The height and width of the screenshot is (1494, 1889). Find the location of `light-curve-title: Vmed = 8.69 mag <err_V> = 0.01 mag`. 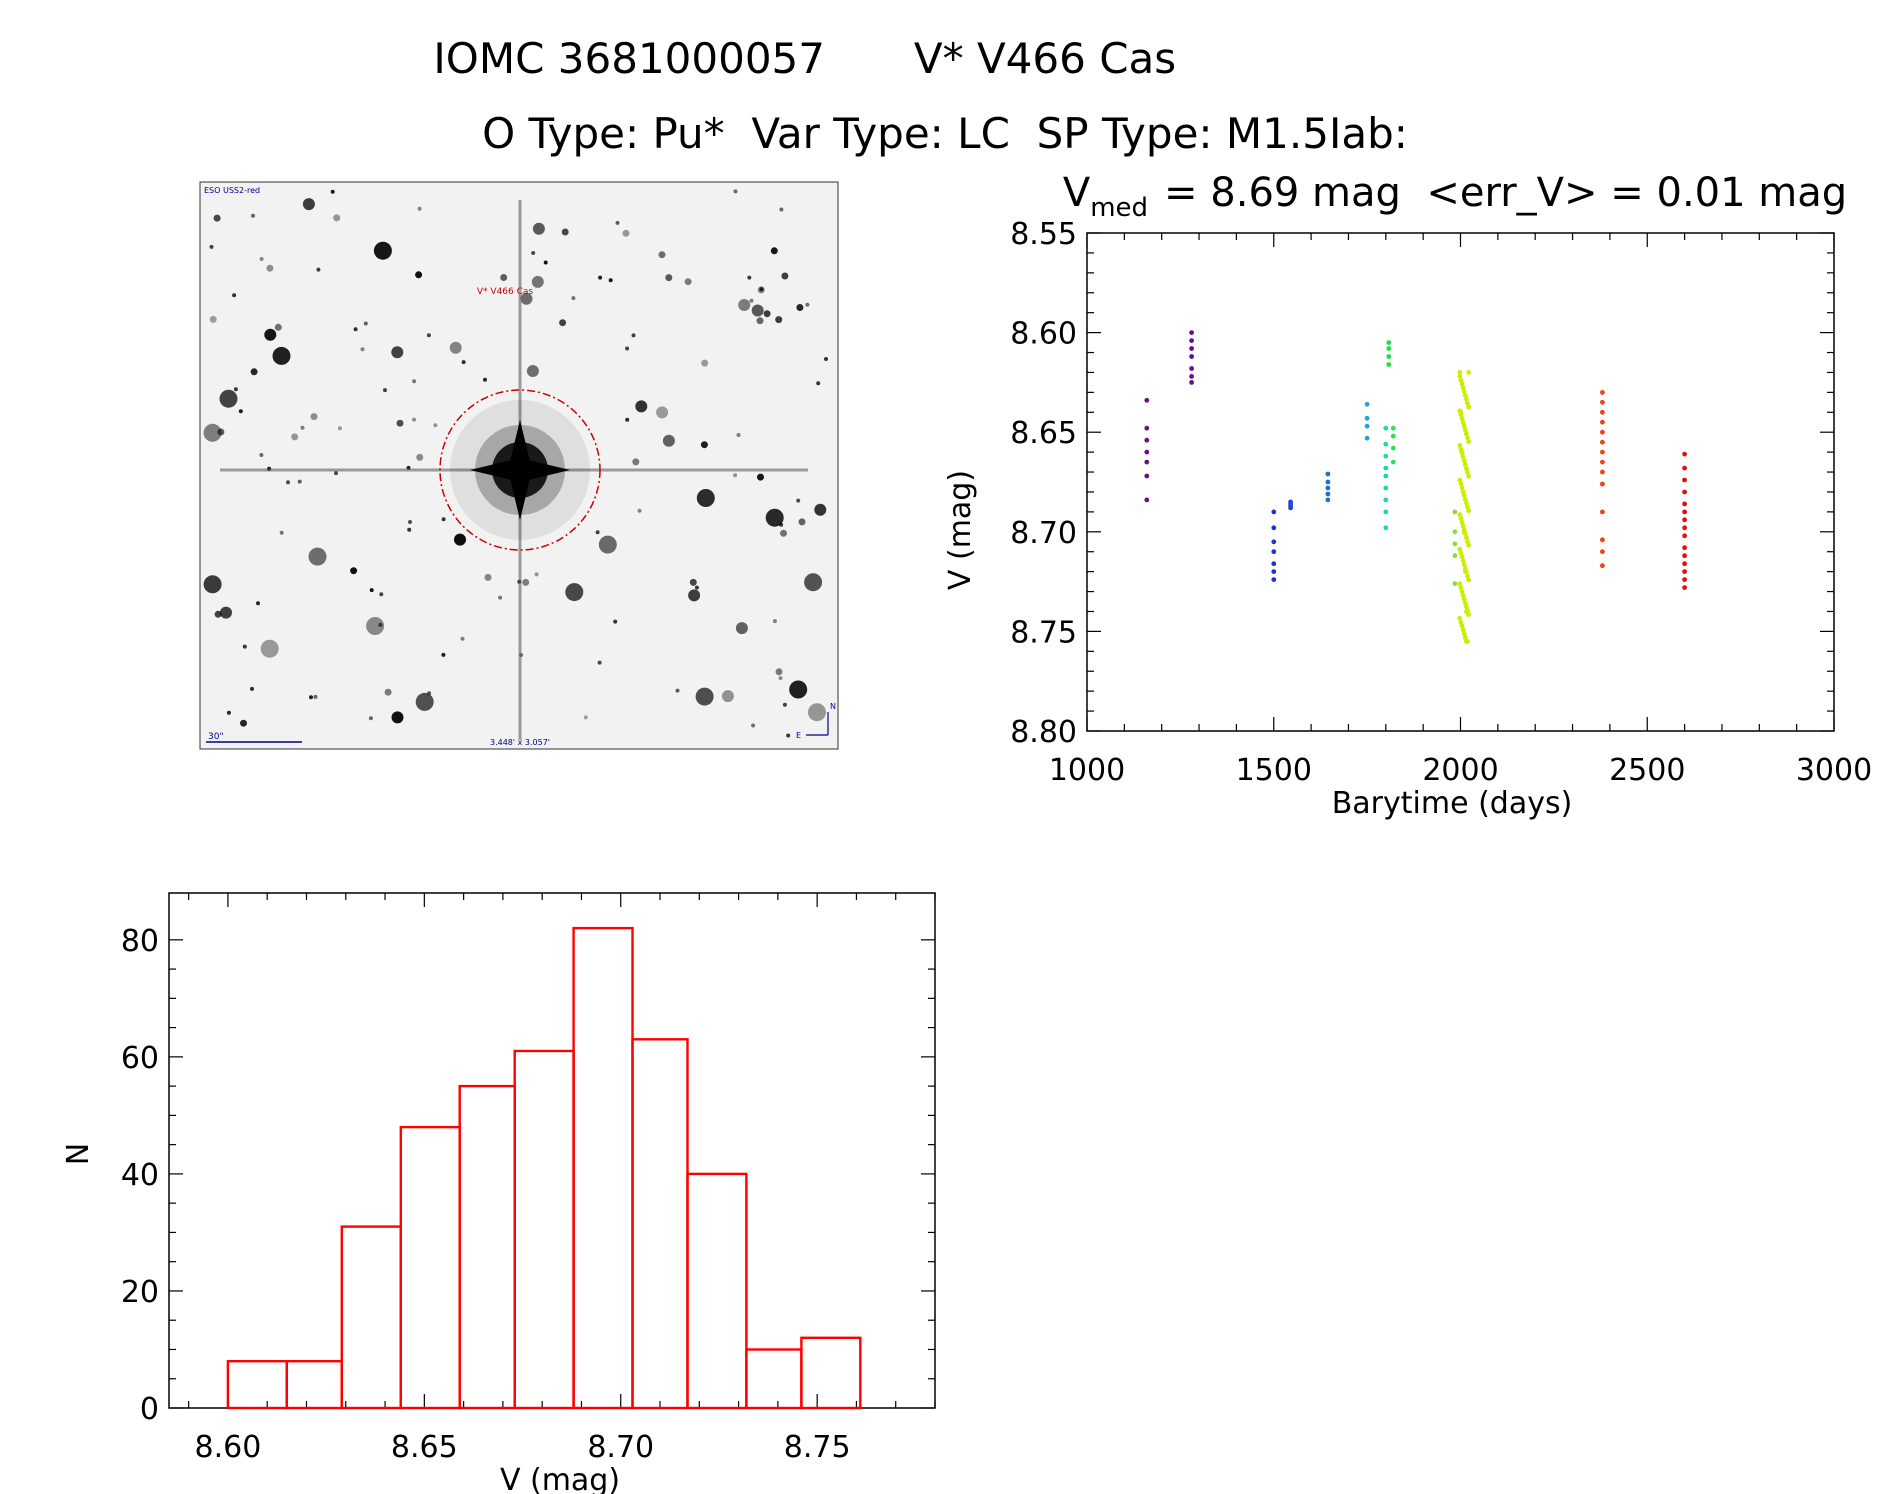

light-curve-title: Vmed = 8.69 mag <err_V> = 0.01 mag is located at coordinates (1455, 196).